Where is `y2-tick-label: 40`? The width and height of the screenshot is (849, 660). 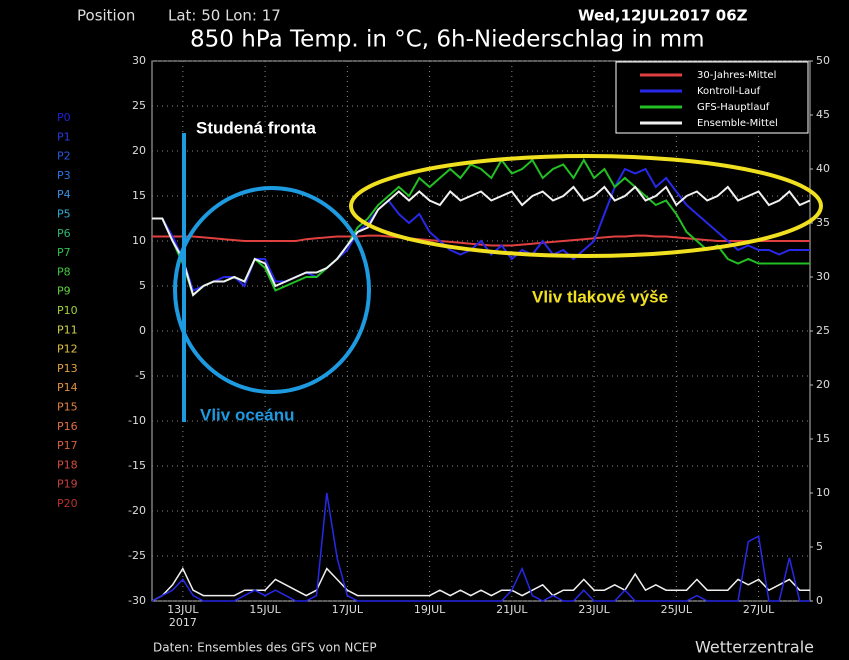
y2-tick-label: 40 is located at coordinates (823, 168).